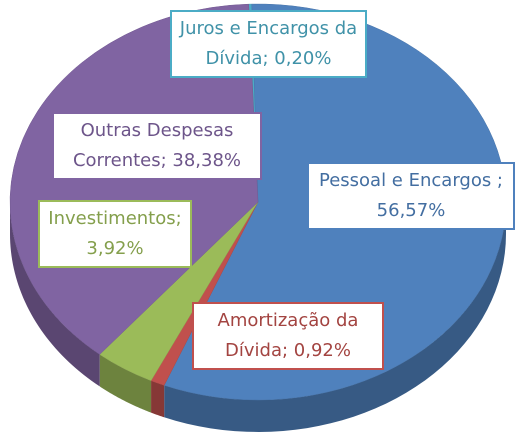 This screenshot has height=438, width=523. What do you see at coordinates (115, 234) in the screenshot?
I see `data-label: Investimentos; 3,92%` at bounding box center [115, 234].